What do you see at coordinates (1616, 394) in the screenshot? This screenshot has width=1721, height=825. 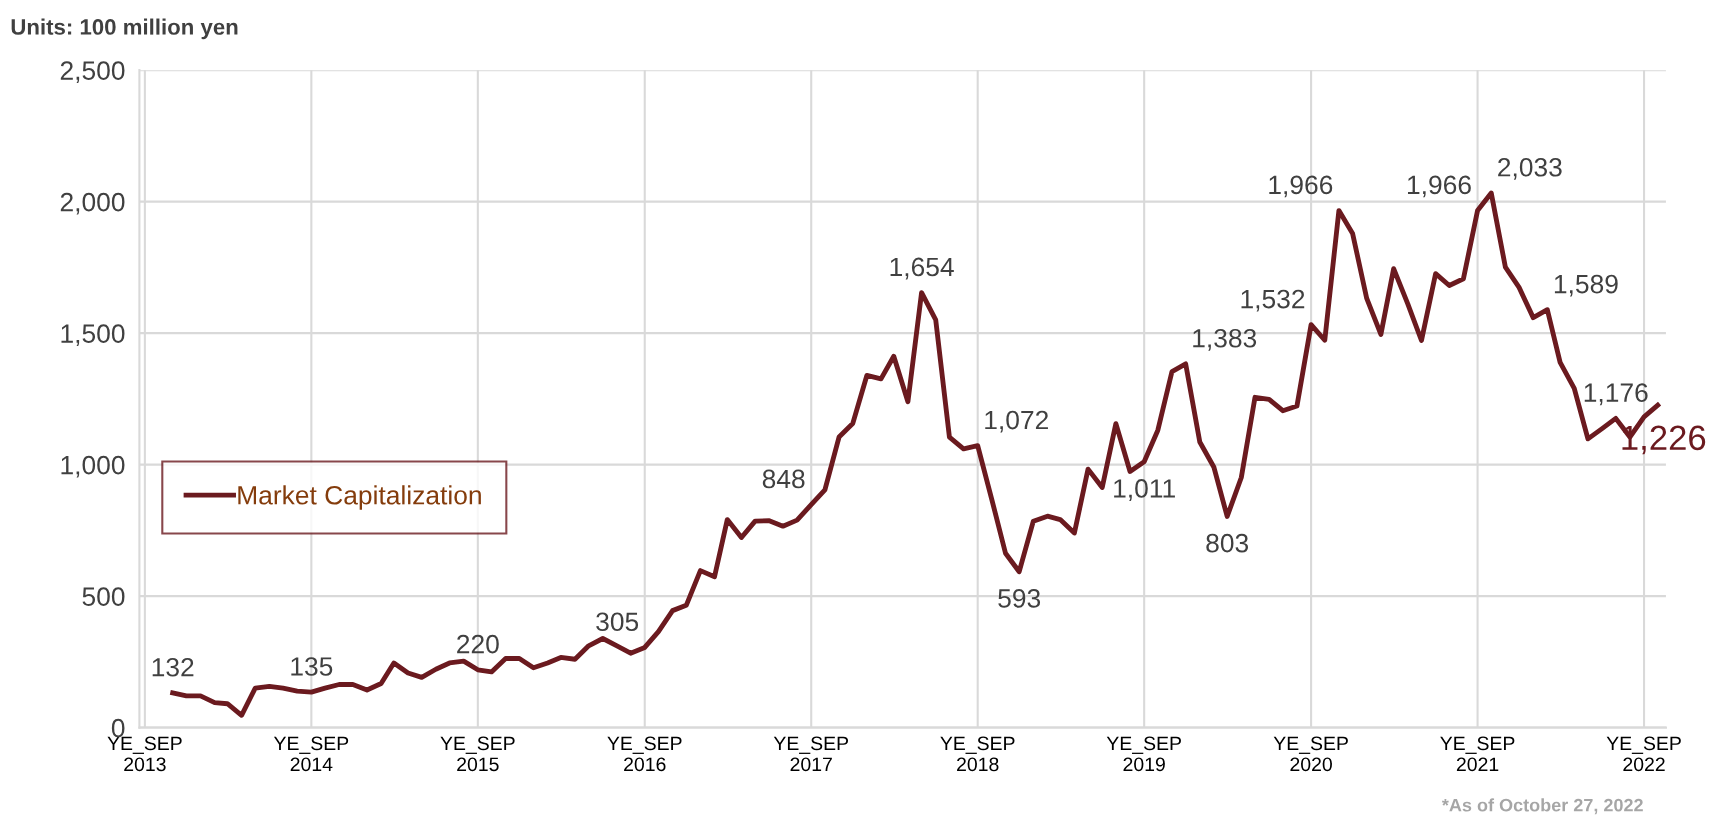 I see `data-label: 1,176` at bounding box center [1616, 394].